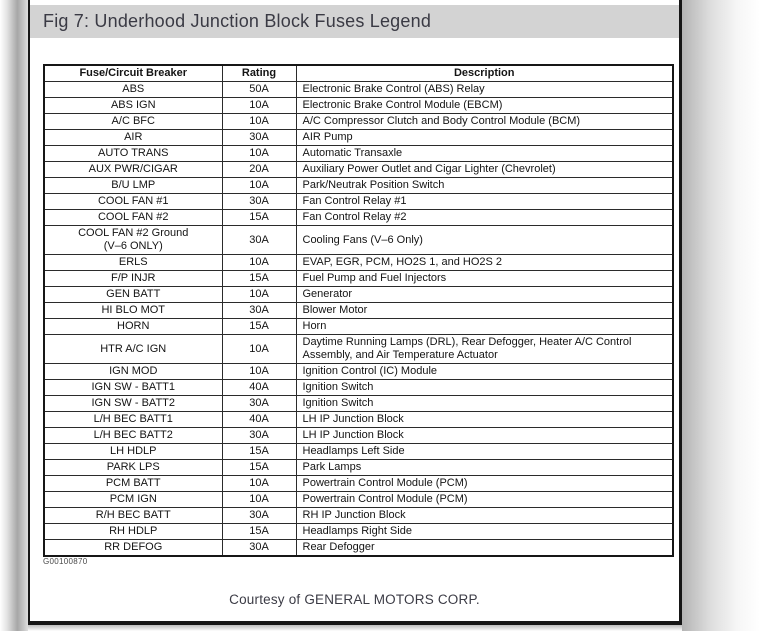 This screenshot has height=631, width=760. I want to click on table-row: GEN BATT 10A Generator, so click(358, 294).